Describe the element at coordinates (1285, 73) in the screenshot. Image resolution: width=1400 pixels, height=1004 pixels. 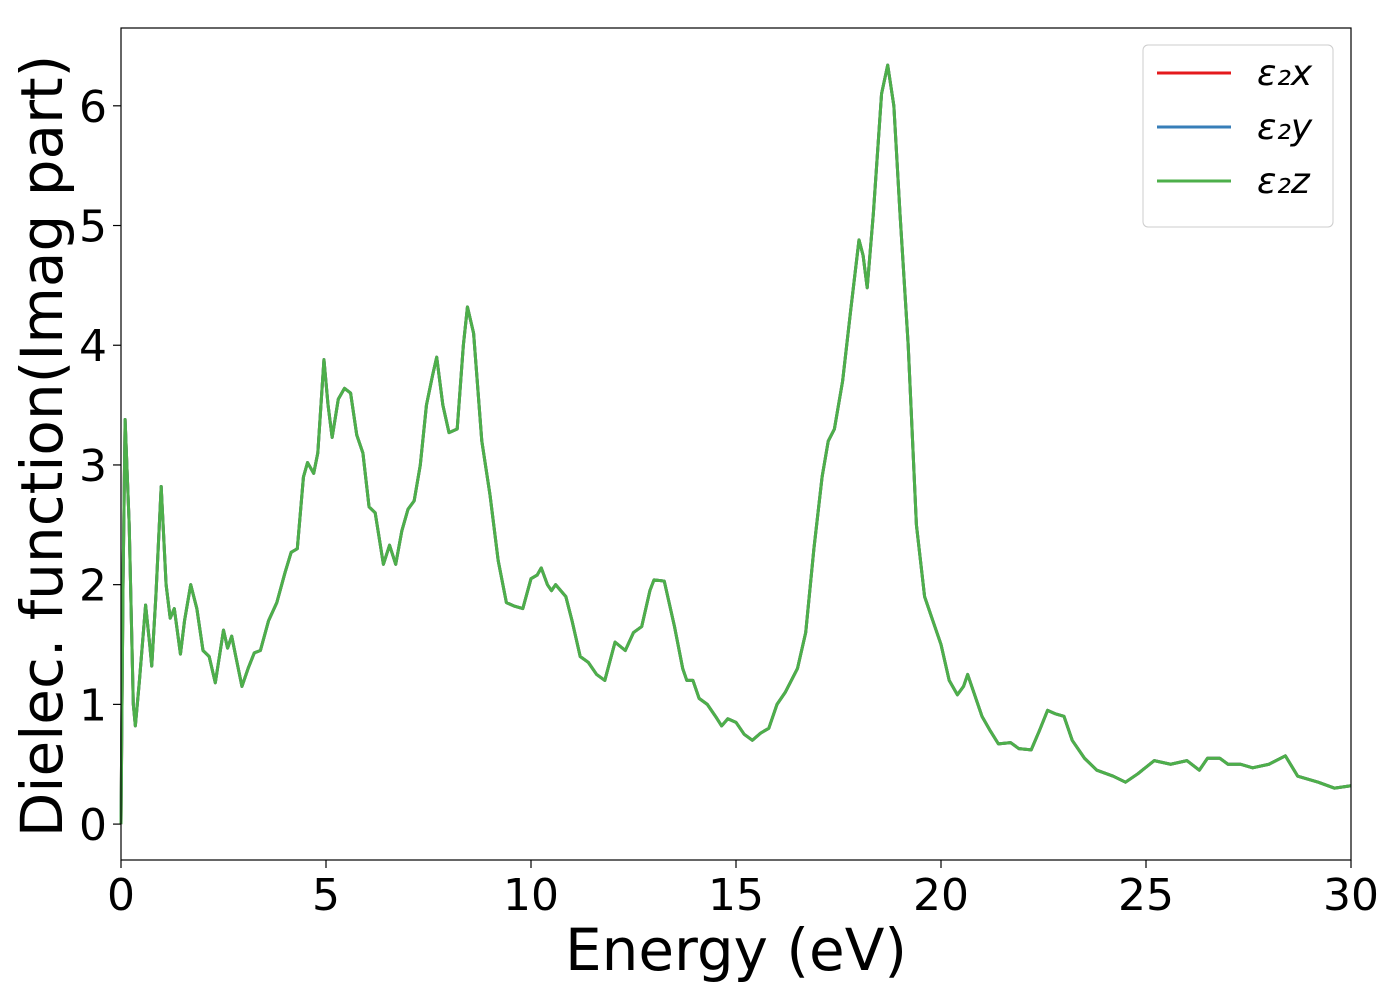
I see `legend-label: ε₂x` at that location.